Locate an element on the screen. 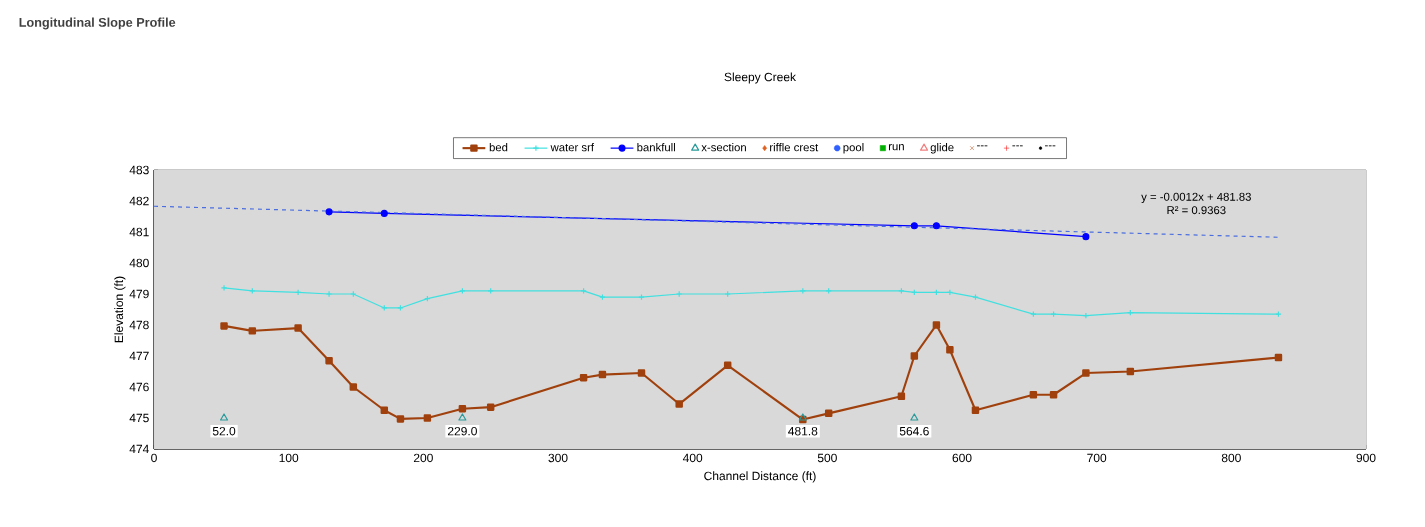  x-axis-title: Channel Distance (ft) is located at coordinates (760, 477).